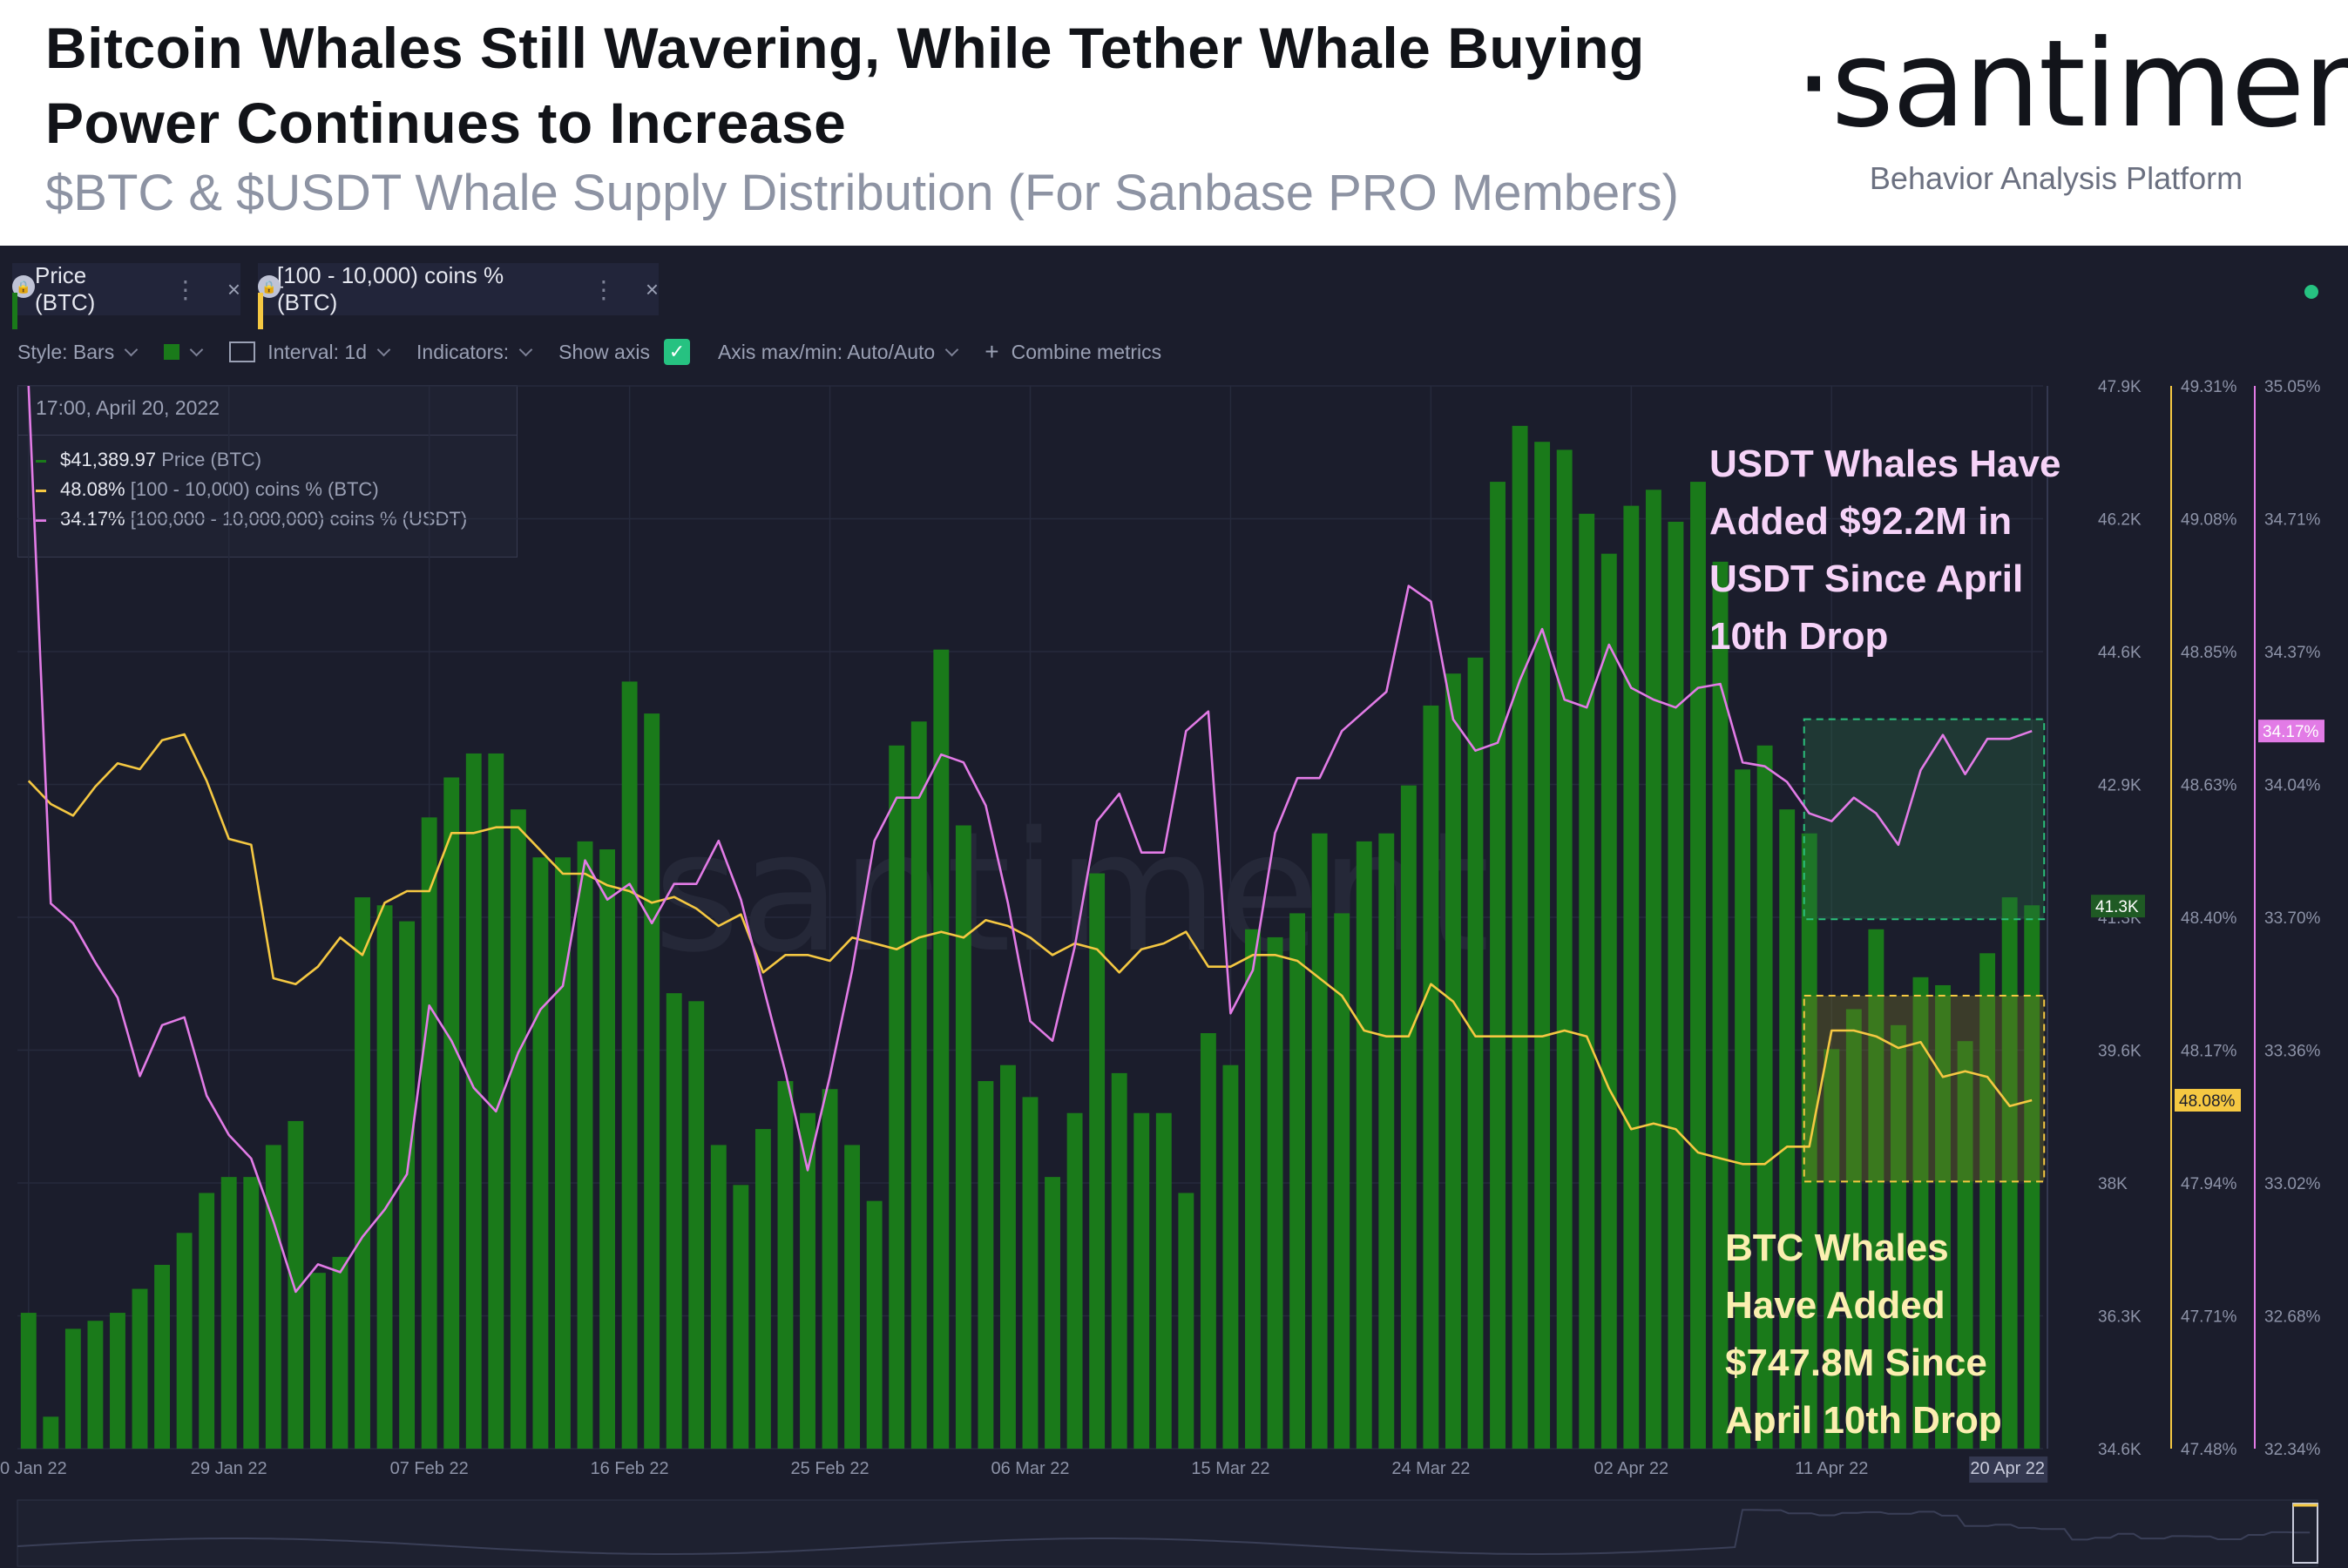 Image resolution: width=2348 pixels, height=1568 pixels. Describe the element at coordinates (1631, 1468) in the screenshot. I see `x-tick-label: 02 Apr 22` at that location.